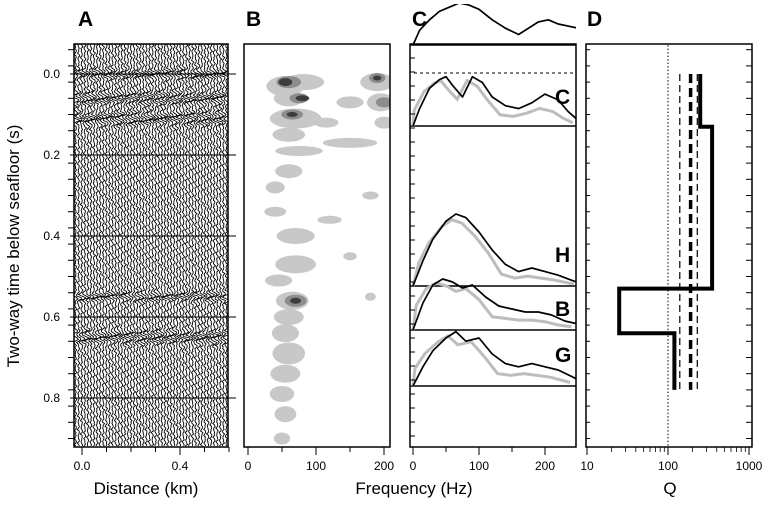 The image size is (776, 506). I want to click on x-tick-label: 0.4, so click(180, 466).